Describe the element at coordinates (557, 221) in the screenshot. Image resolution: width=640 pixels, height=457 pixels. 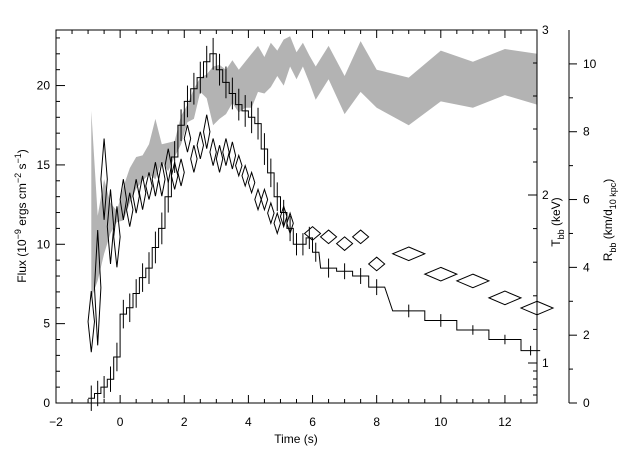
I see `temperature-axis-title: Tbb (keV)` at that location.